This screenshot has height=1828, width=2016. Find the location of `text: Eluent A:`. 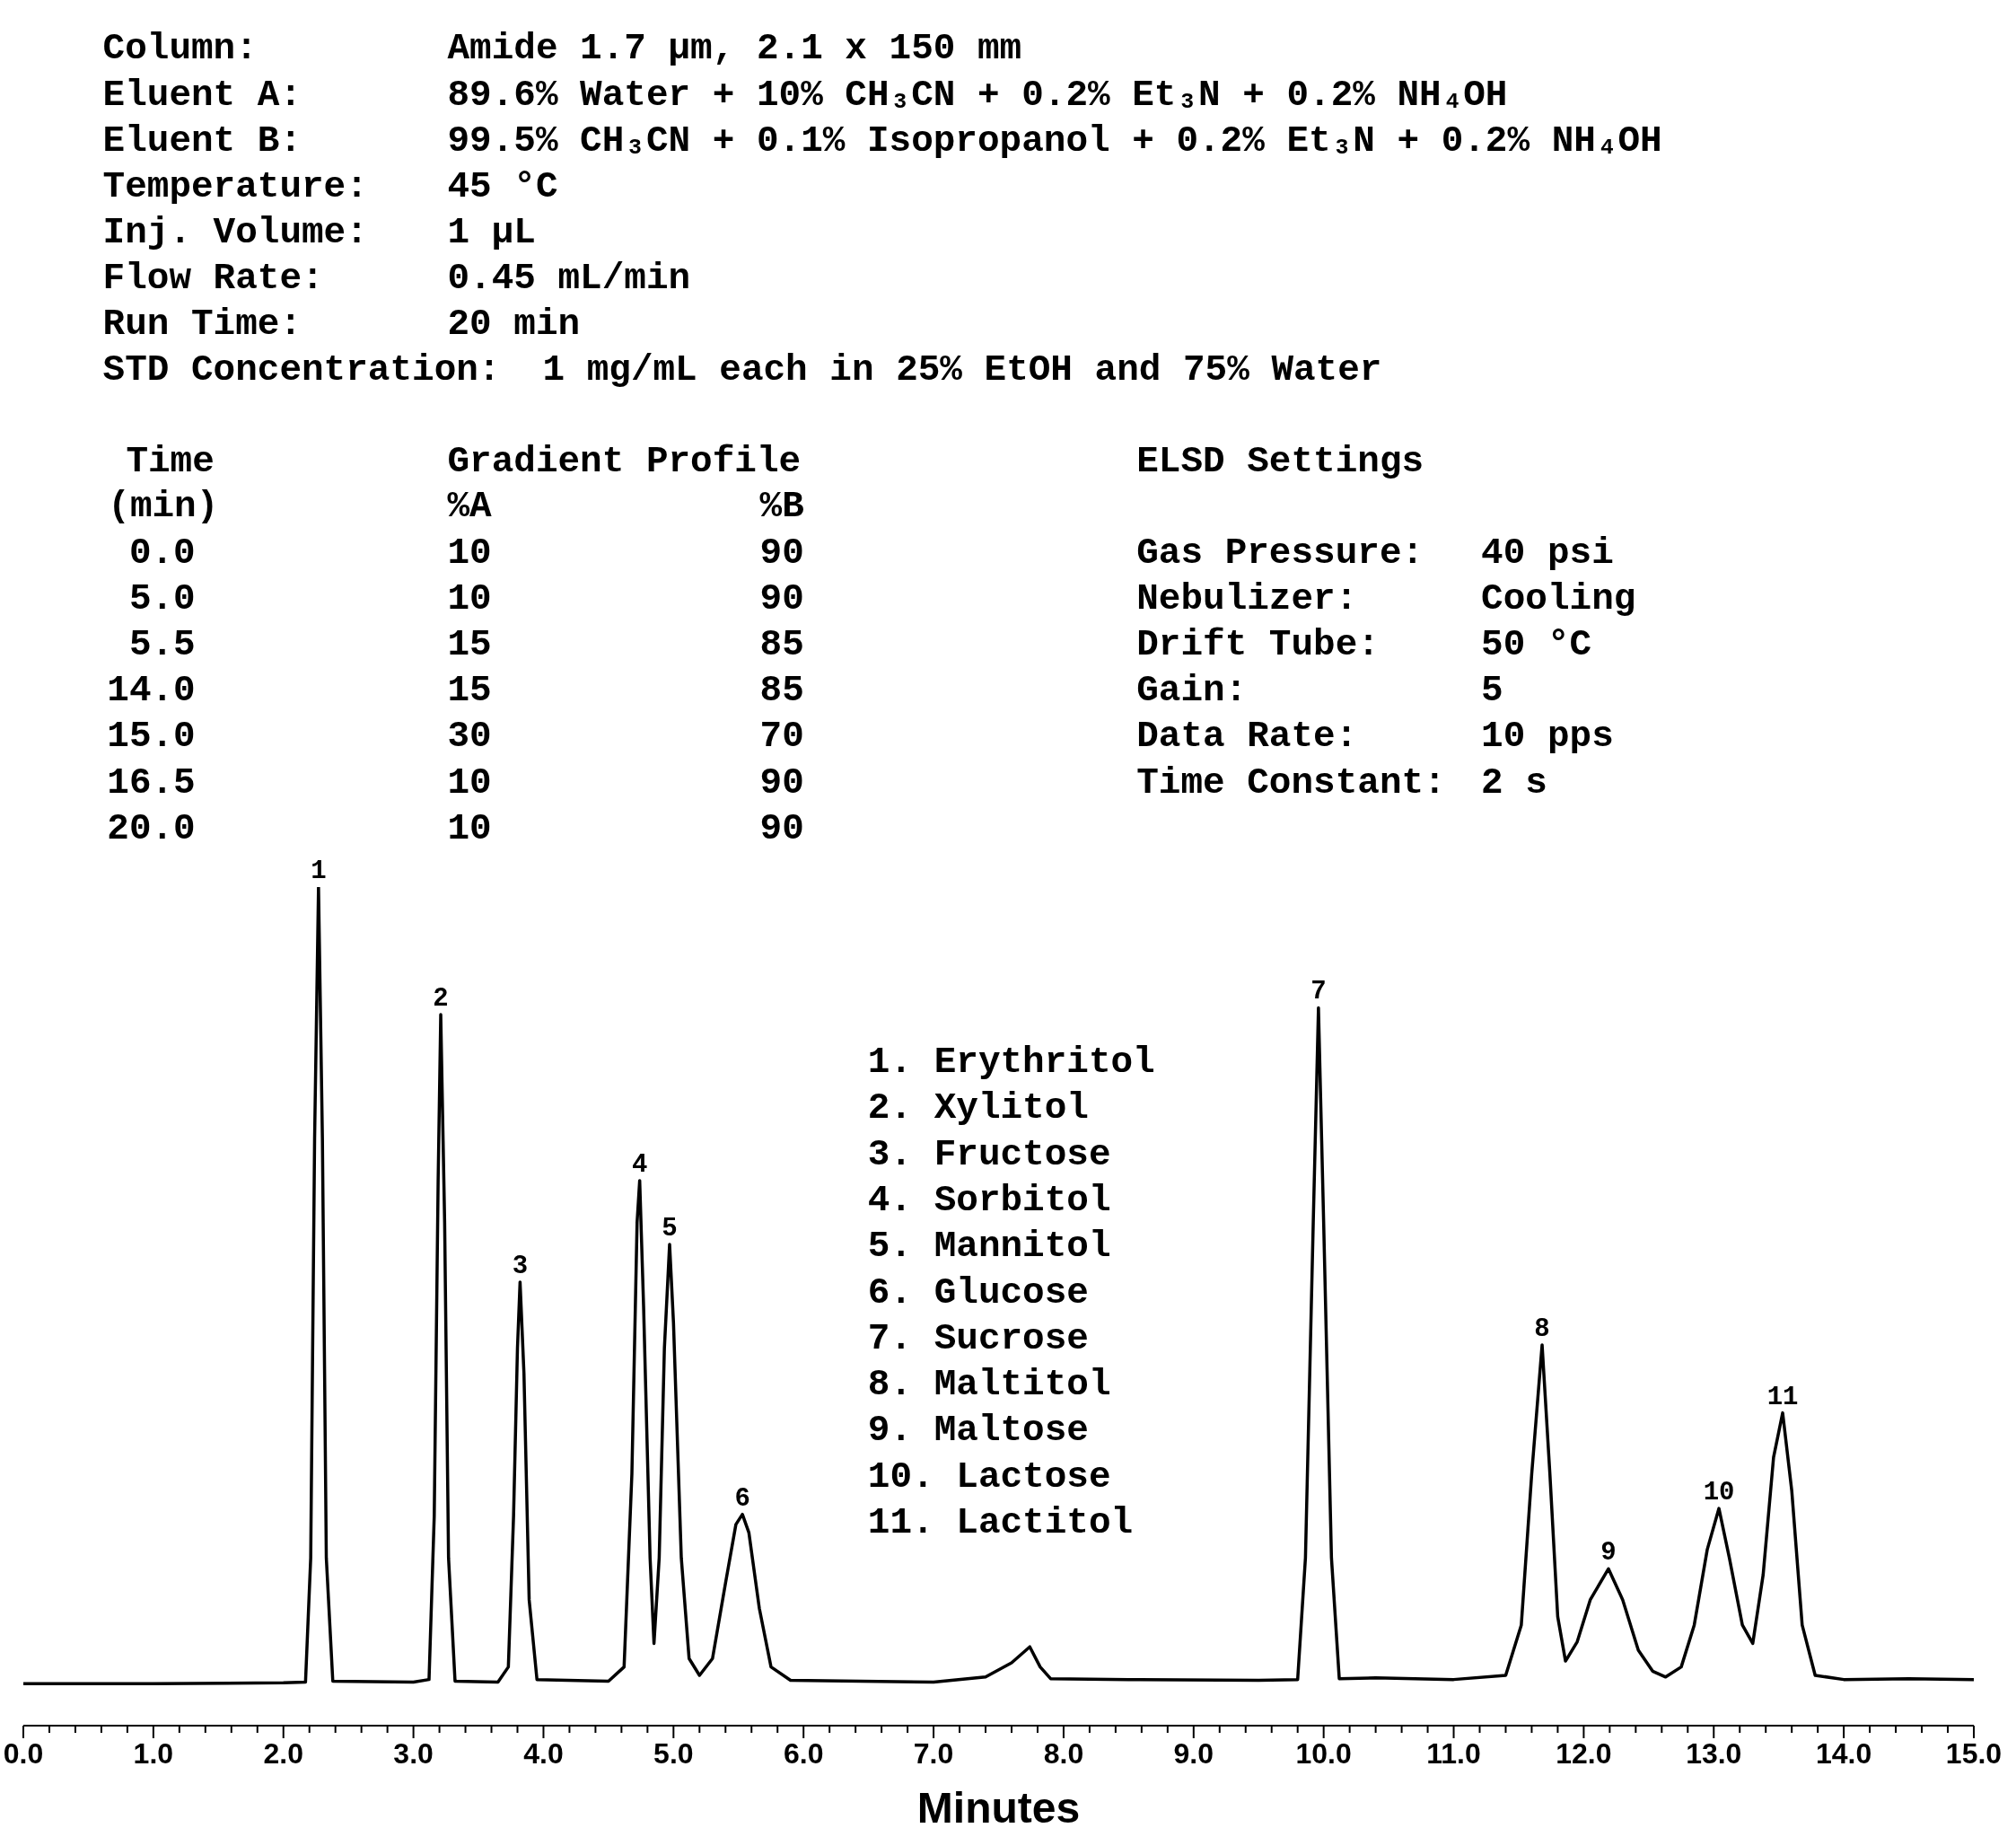

text: Eluent A: is located at coordinates (202, 95).